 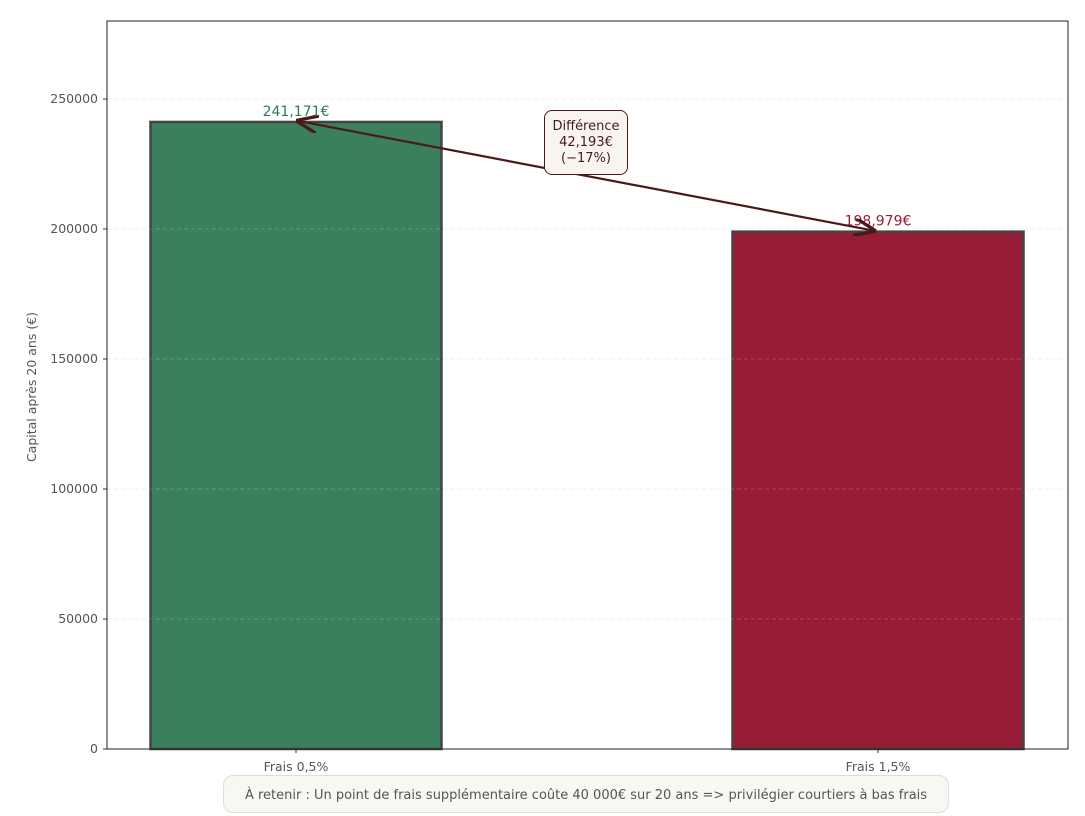 I want to click on y-tick-label: 200000, so click(x=74, y=228).